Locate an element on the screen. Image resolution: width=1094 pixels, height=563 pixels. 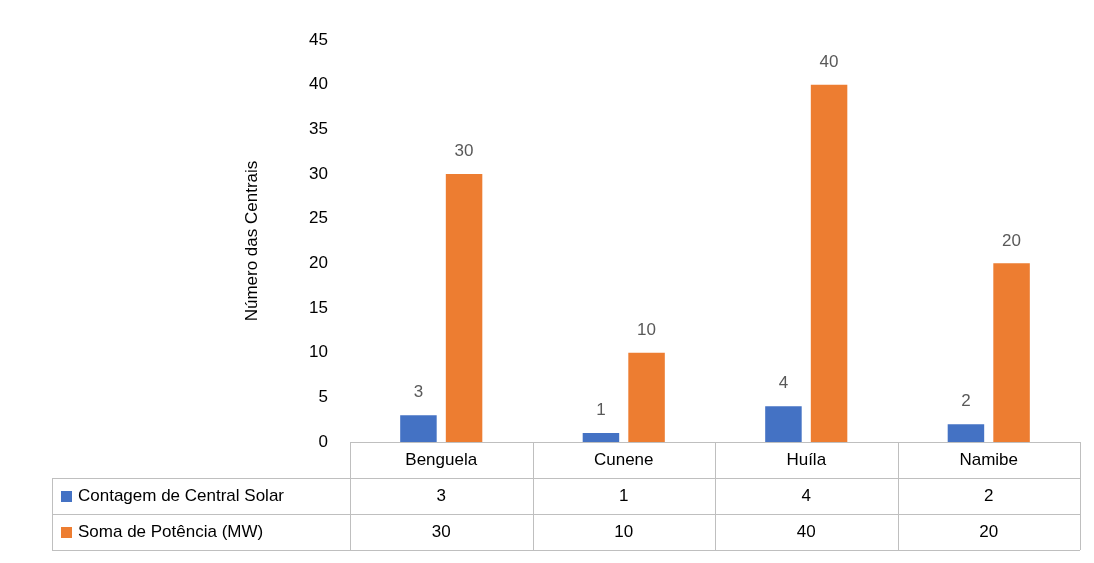
data-label: 30 is located at coordinates (441, 531).